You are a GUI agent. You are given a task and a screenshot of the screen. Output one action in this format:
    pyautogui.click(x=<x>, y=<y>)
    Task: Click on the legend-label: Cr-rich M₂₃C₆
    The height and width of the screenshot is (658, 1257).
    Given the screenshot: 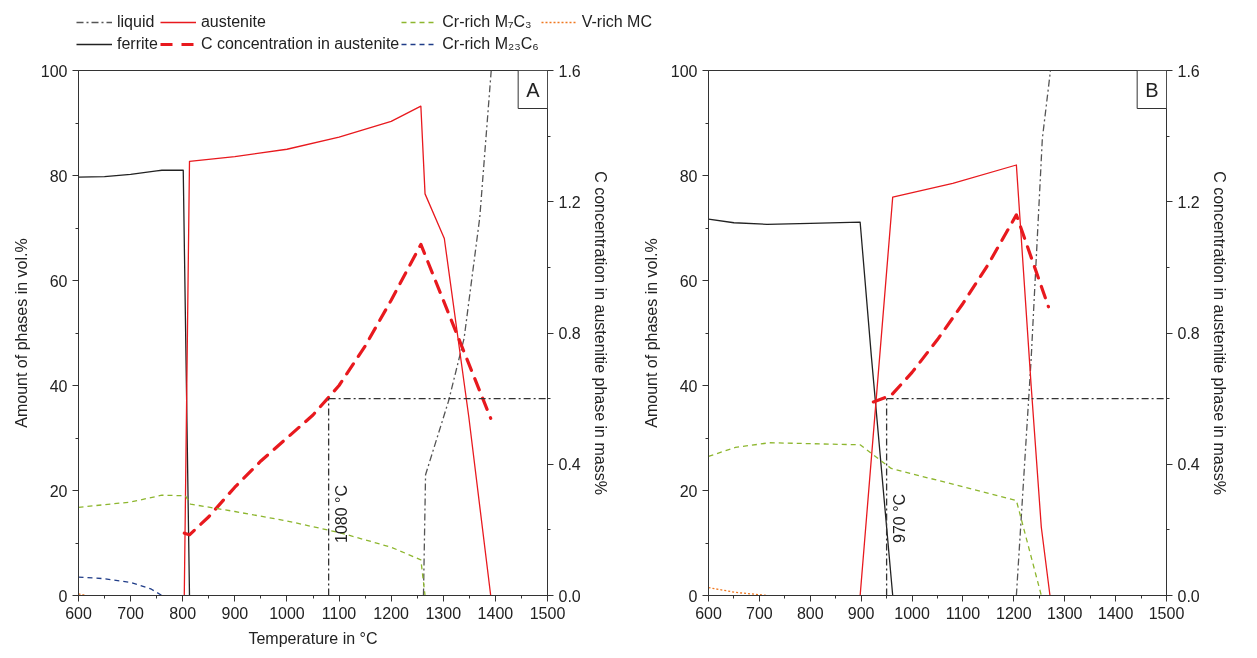 What is the action you would take?
    pyautogui.click(x=490, y=44)
    